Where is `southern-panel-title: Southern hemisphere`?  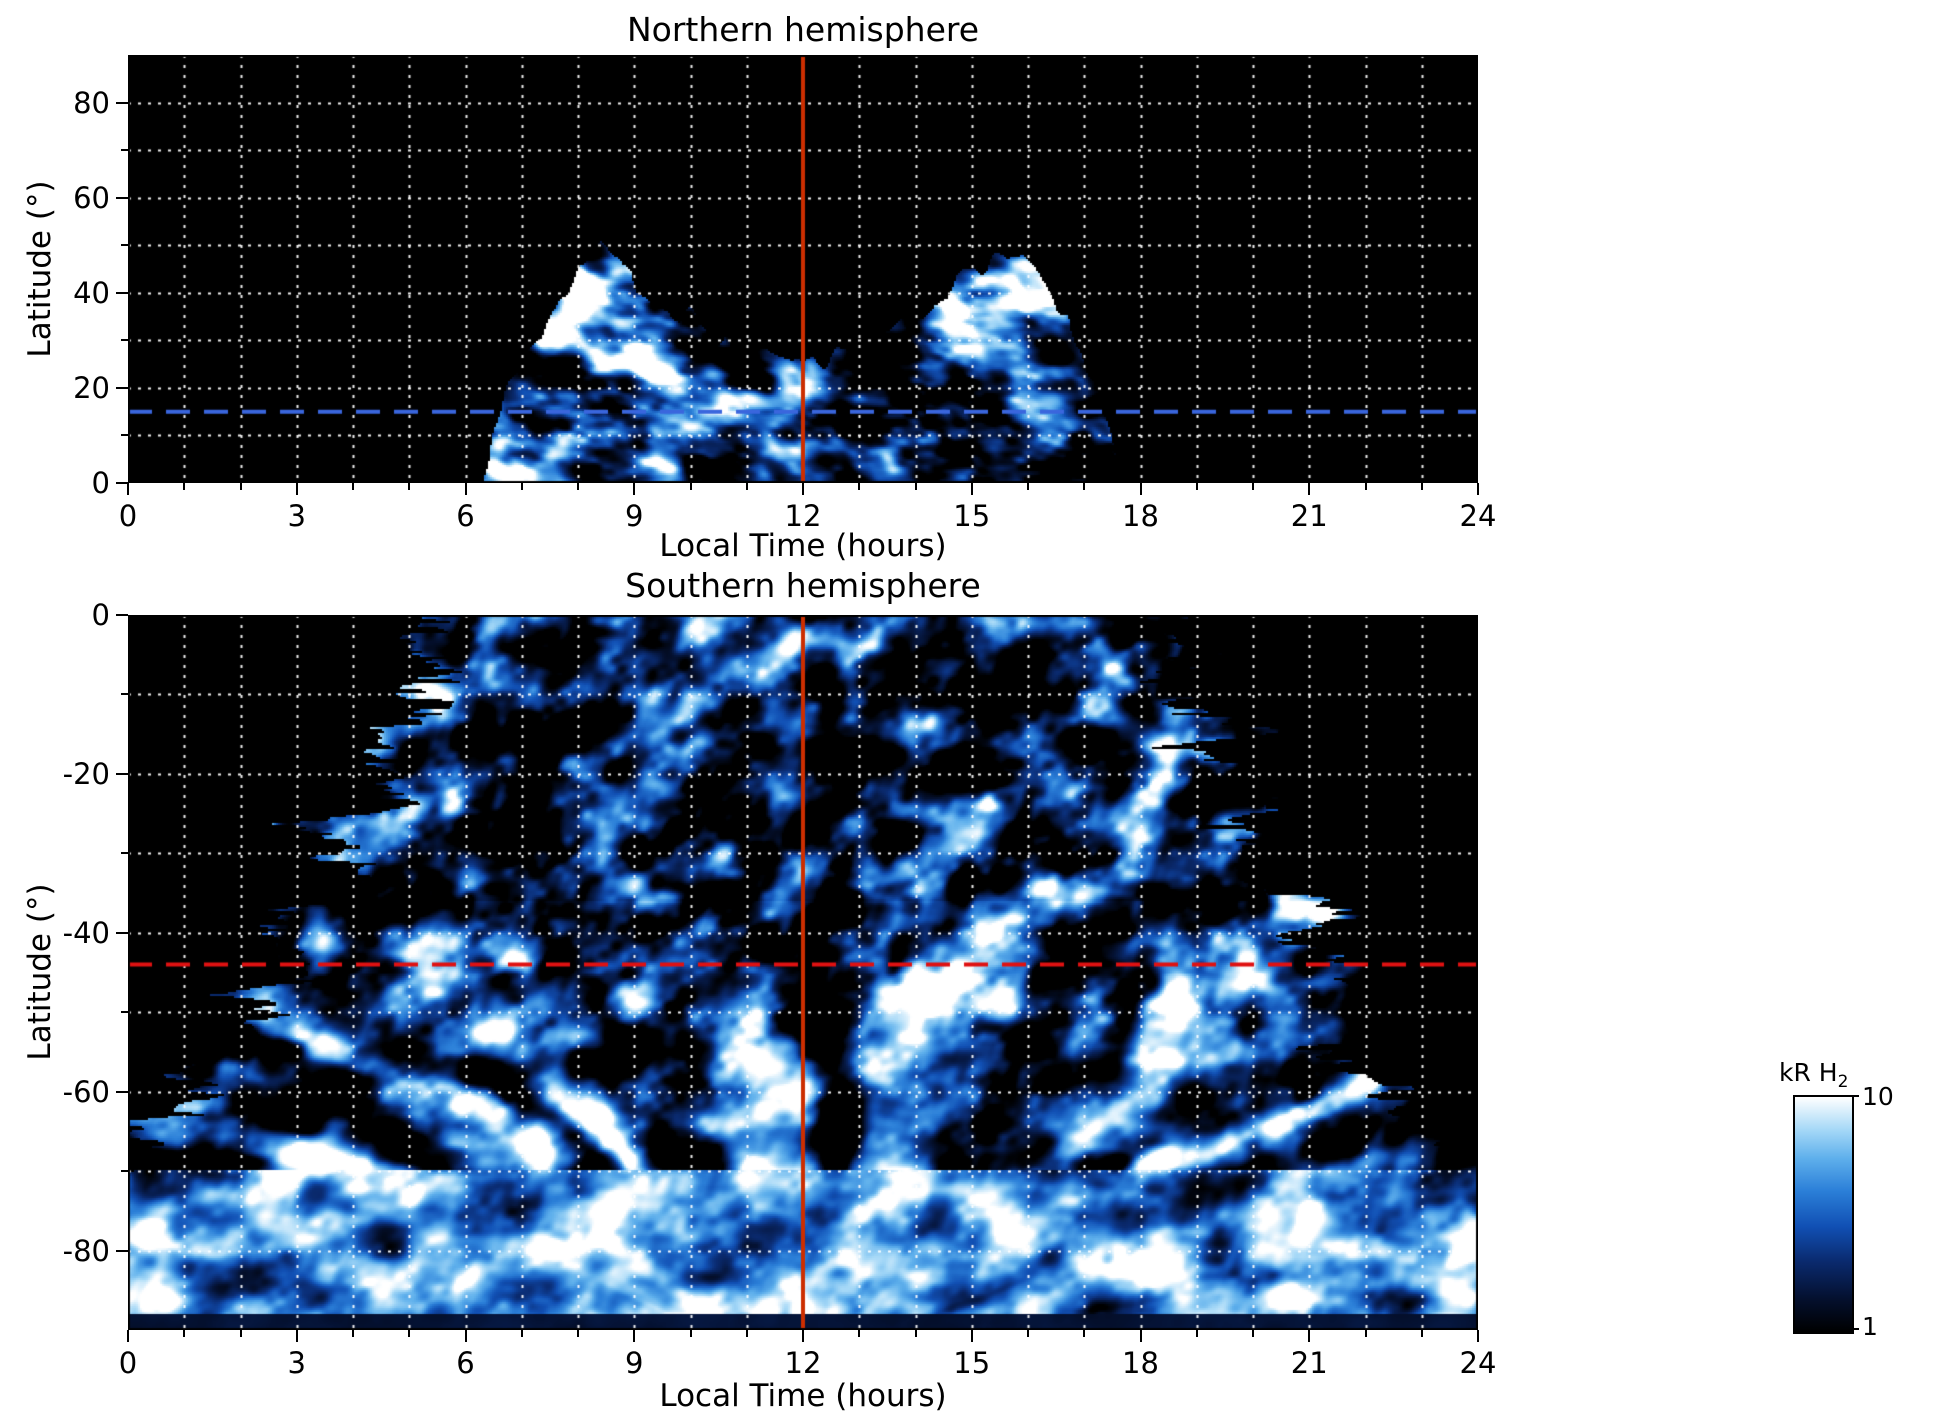 southern-panel-title: Southern hemisphere is located at coordinates (803, 585).